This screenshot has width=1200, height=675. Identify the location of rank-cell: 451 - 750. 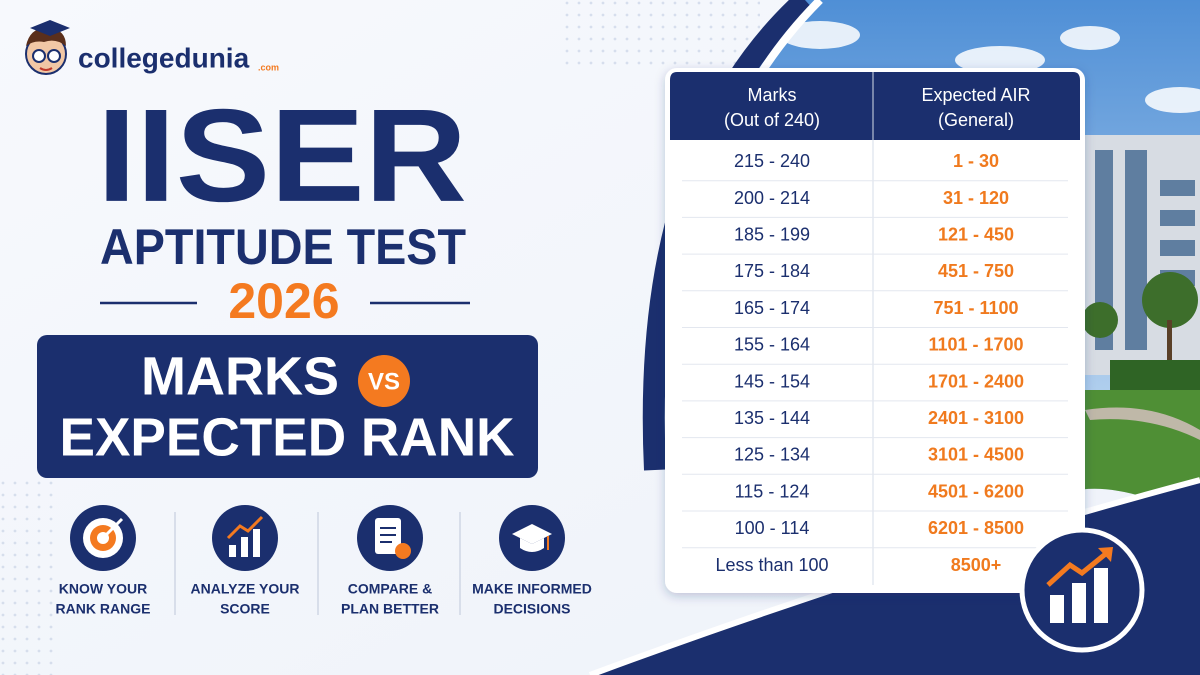
(976, 271).